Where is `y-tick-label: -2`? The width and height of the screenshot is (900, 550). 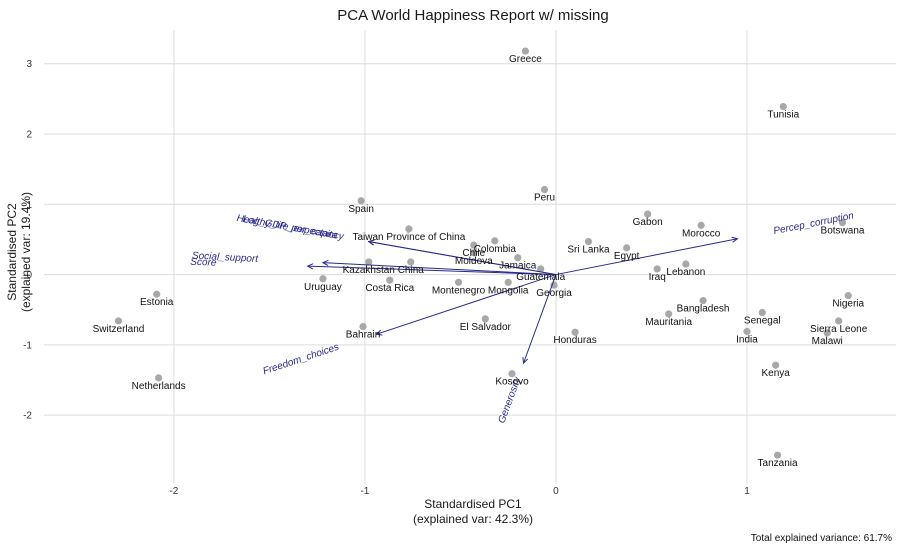 y-tick-label: -2 is located at coordinates (27, 416).